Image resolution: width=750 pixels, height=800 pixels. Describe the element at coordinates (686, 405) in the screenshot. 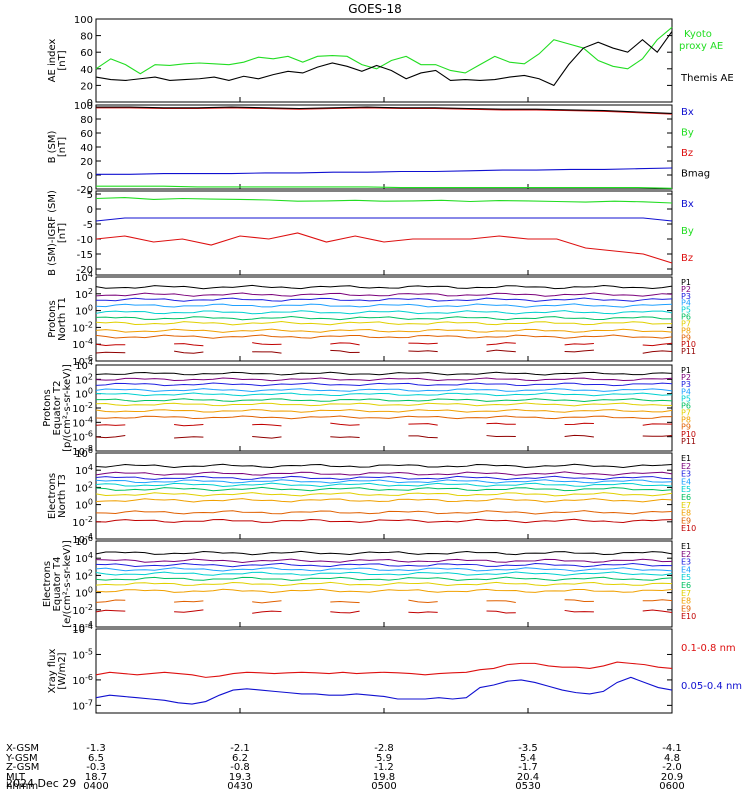

I see `legend-p6: P6` at that location.